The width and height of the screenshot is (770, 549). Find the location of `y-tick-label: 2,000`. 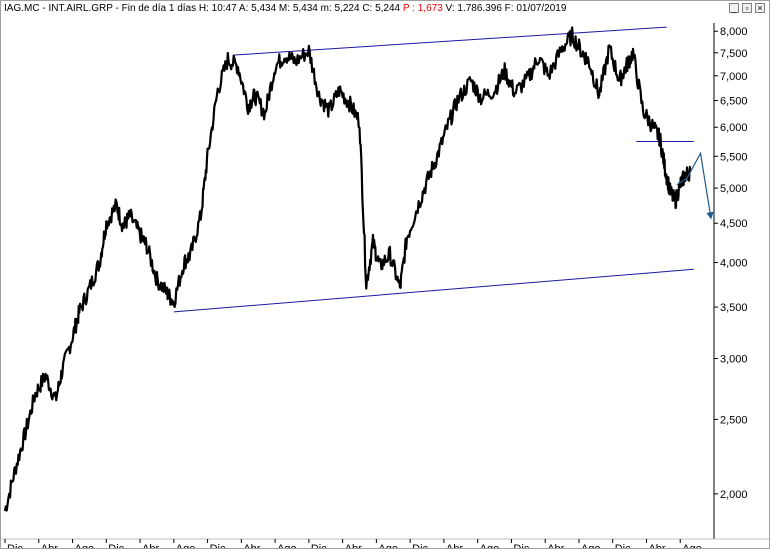

y-tick-label: 2,000 is located at coordinates (734, 495).